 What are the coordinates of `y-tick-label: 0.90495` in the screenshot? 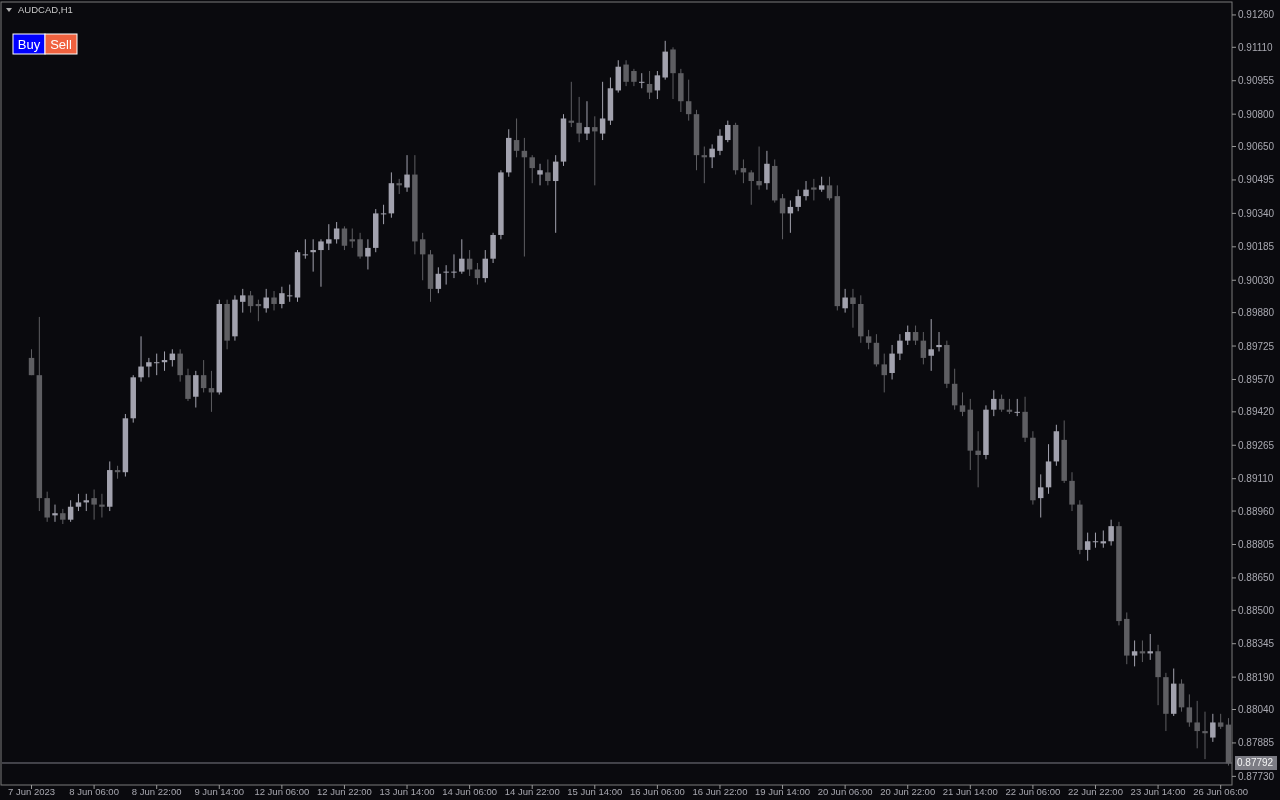 It's located at (1256, 180).